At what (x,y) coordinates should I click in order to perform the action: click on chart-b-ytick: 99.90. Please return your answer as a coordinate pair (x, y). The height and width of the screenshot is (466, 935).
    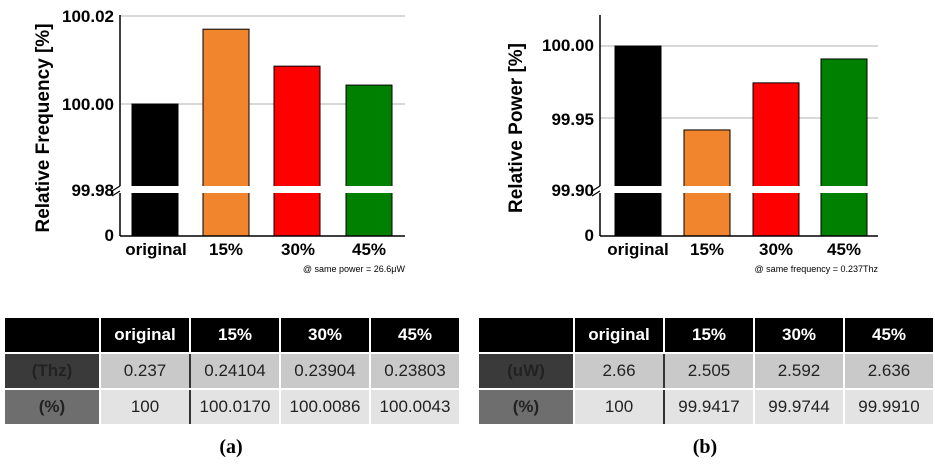
    Looking at the image, I should click on (572, 190).